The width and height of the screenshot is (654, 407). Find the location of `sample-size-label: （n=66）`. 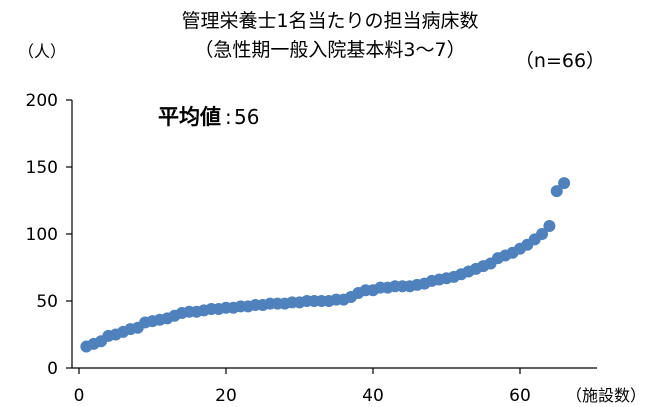

sample-size-label: （n=66） is located at coordinates (560, 61).